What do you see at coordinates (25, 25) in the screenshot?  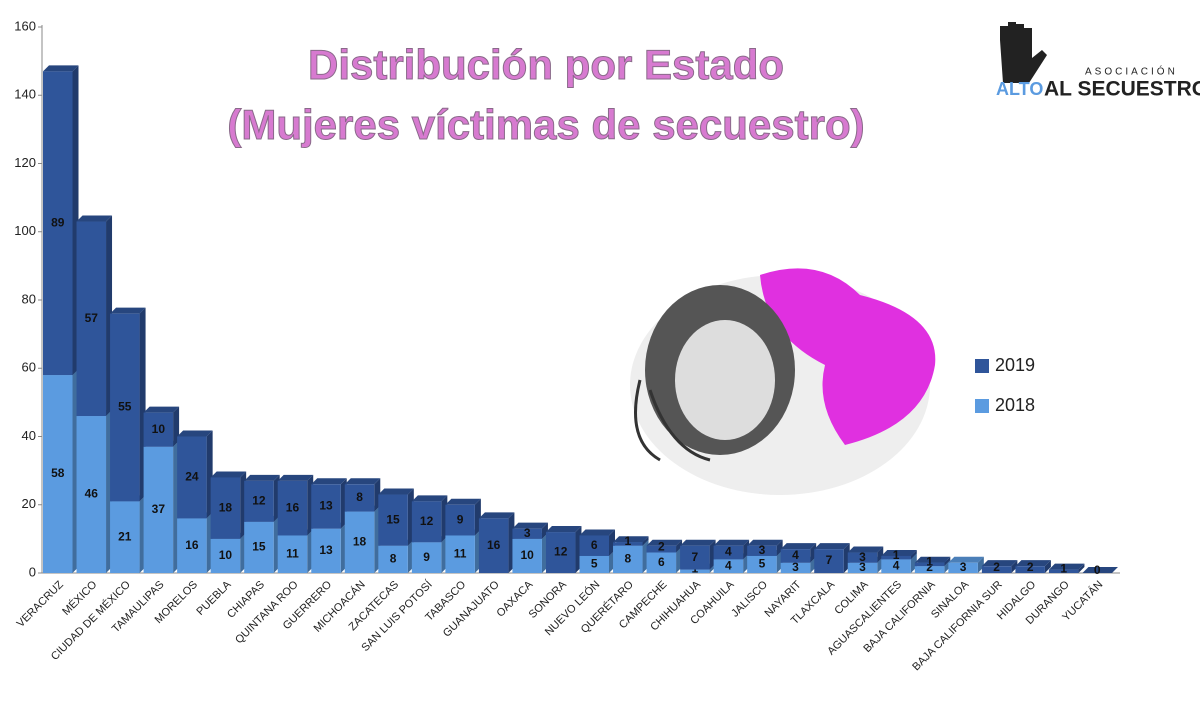 I see `y-tick-label: 160` at bounding box center [25, 25].